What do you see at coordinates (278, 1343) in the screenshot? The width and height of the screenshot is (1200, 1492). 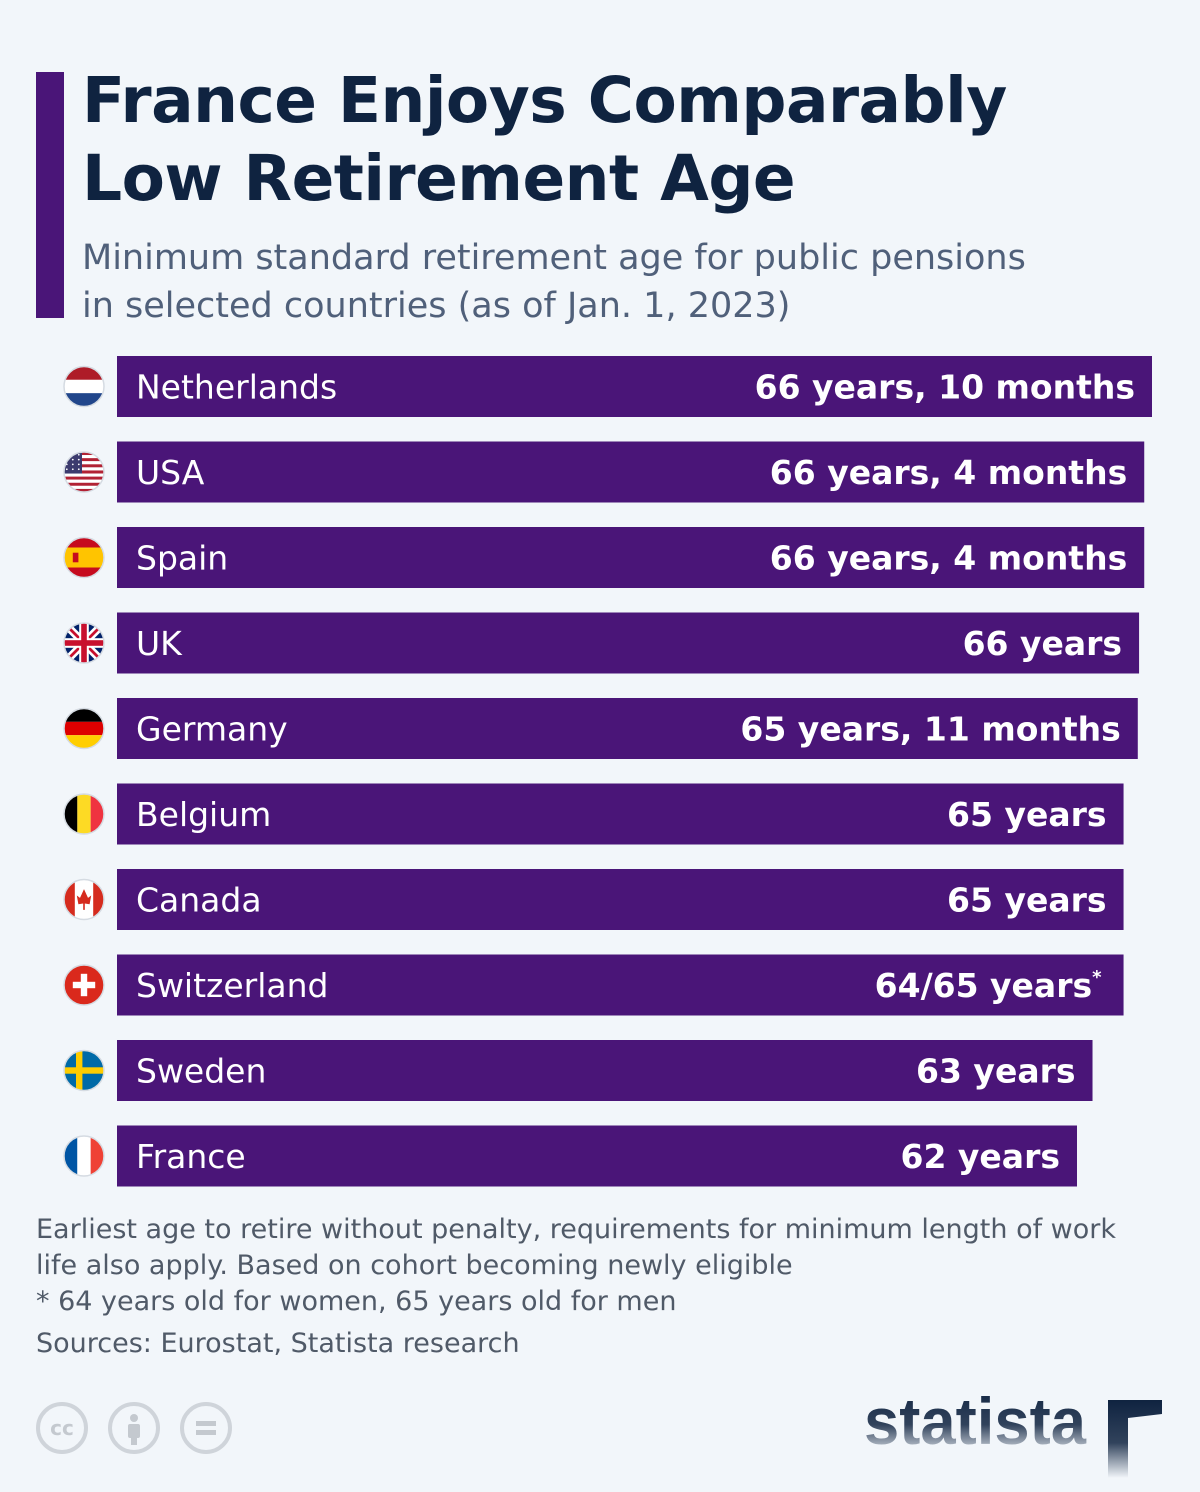 I see `sources-note: Sources: Eurostat, Statista research` at bounding box center [278, 1343].